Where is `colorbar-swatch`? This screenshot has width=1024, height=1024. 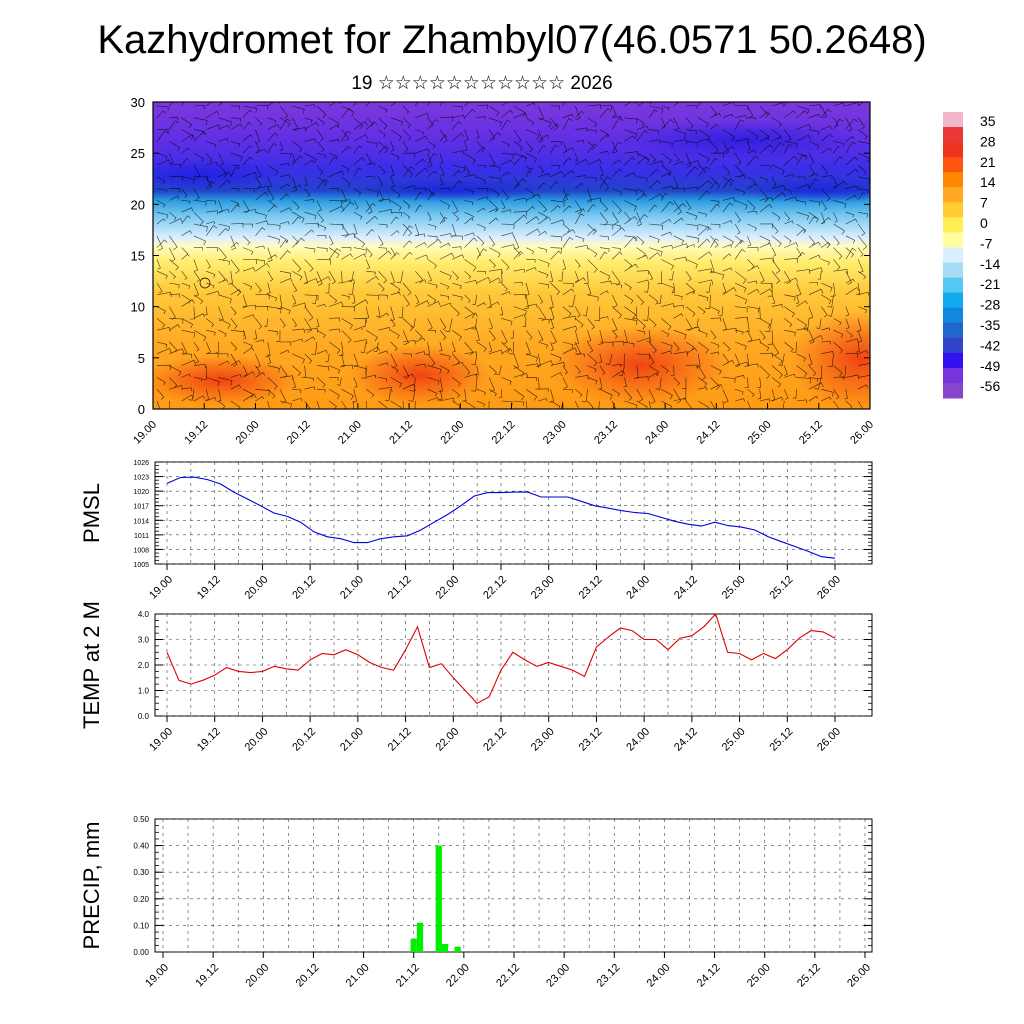
colorbar-swatch is located at coordinates (953, 360).